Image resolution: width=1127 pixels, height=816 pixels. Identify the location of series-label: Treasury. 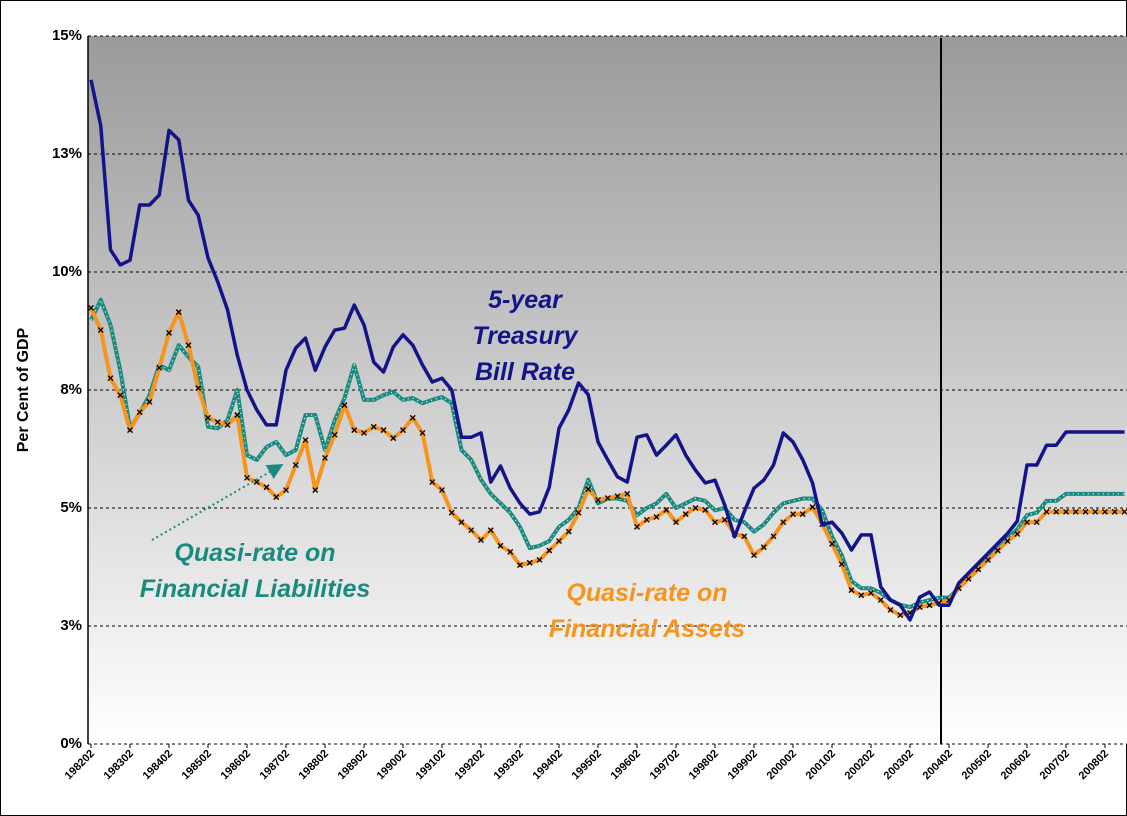
(525, 336).